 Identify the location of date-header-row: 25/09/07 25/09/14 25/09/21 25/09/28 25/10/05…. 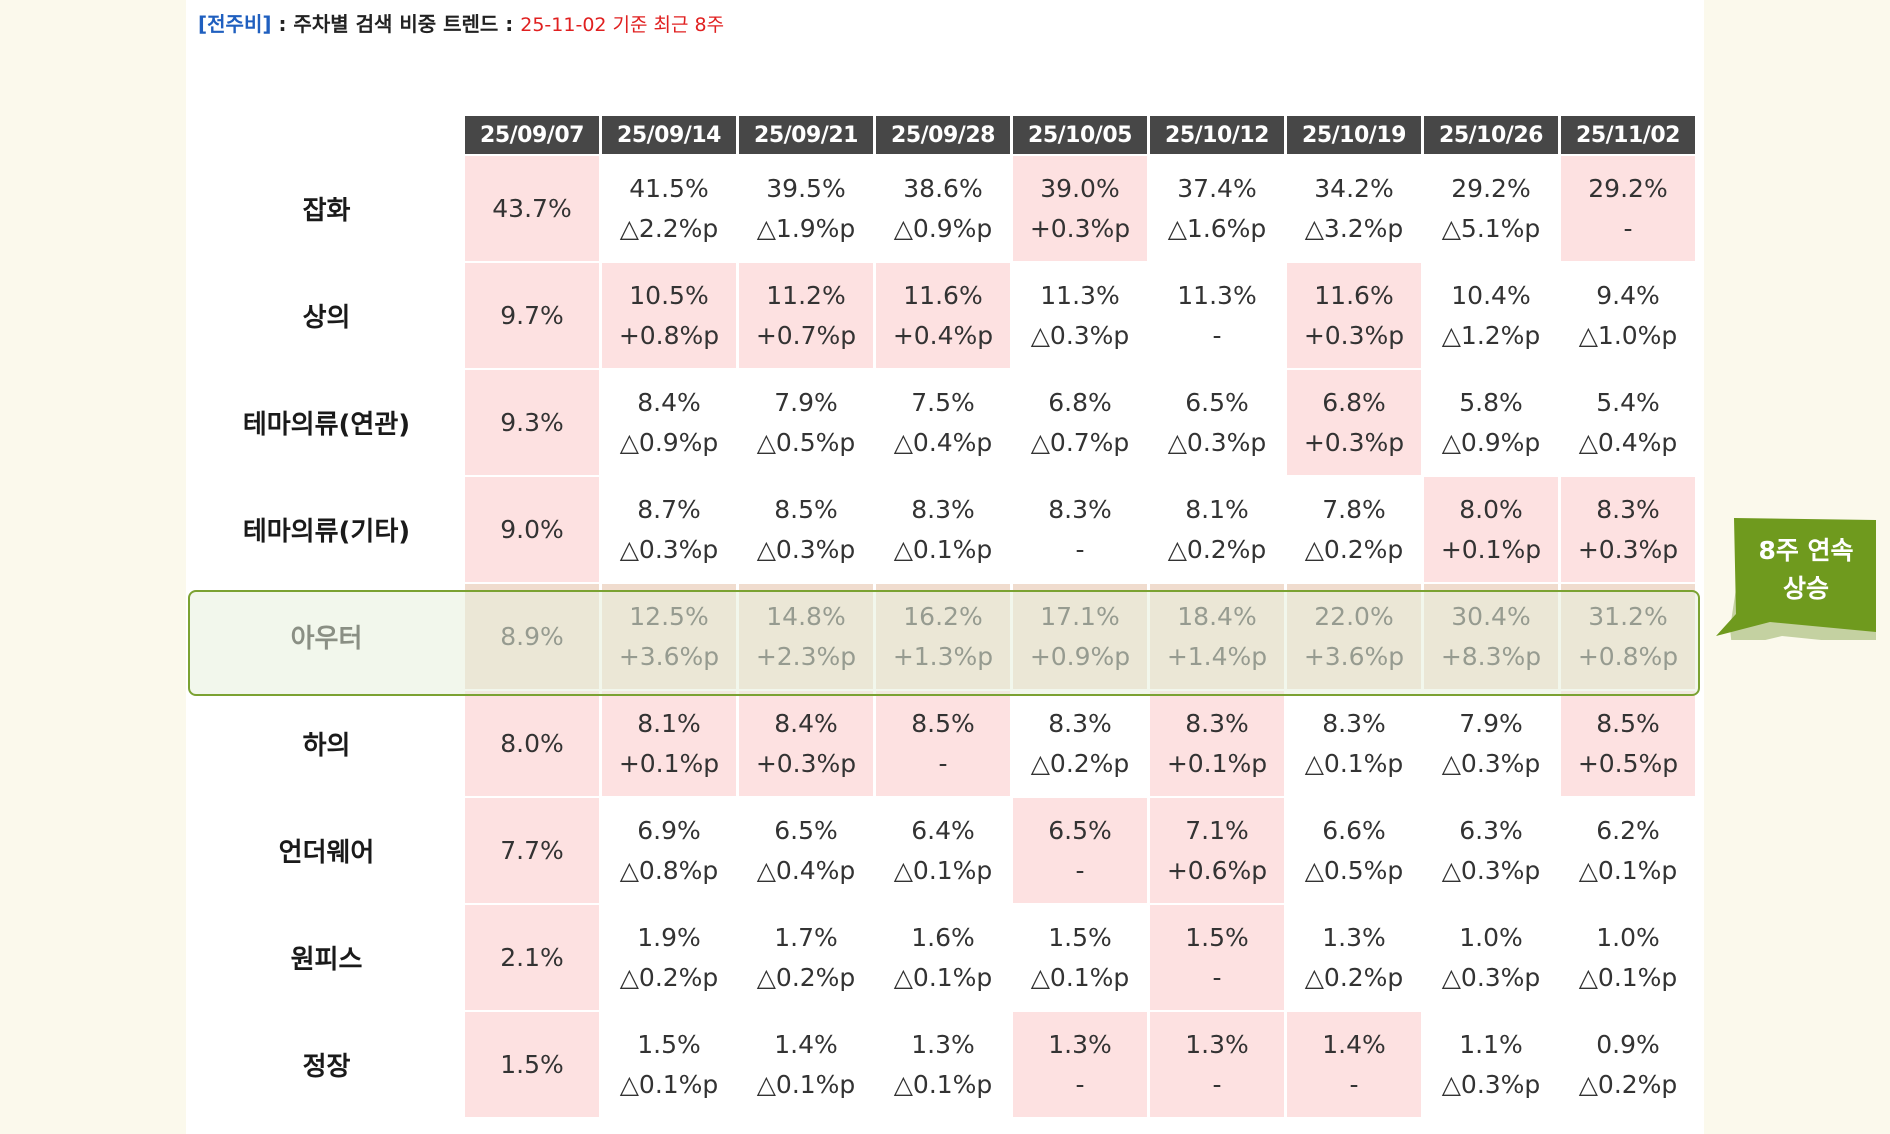
(943, 135).